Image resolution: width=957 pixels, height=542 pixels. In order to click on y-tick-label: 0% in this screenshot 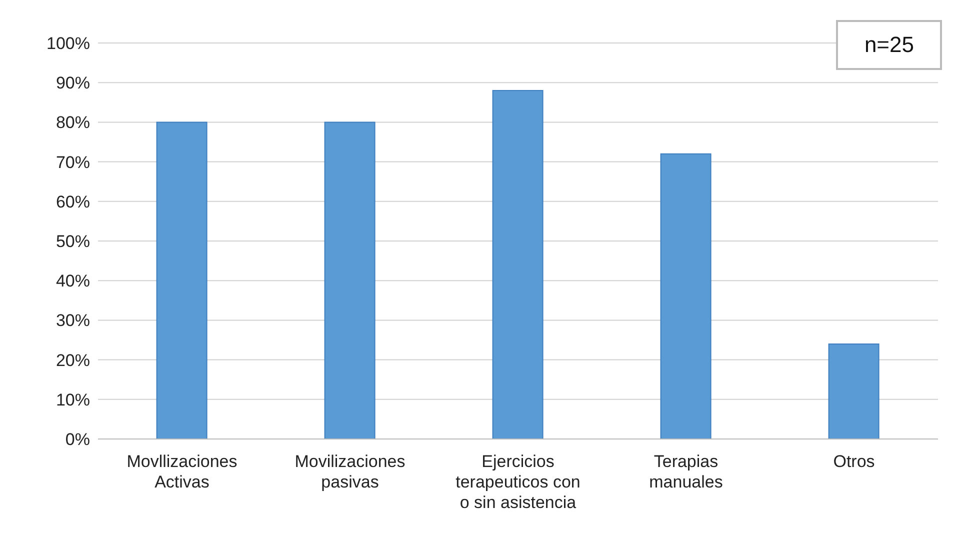, I will do `click(77, 440)`.